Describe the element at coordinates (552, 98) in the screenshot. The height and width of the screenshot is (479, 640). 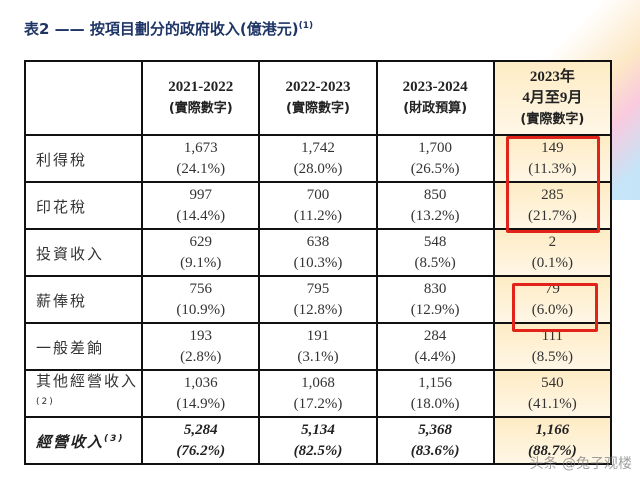
I see `header-col-2023-apr-sep: 2023年 4月至9月 (實際數字)` at that location.